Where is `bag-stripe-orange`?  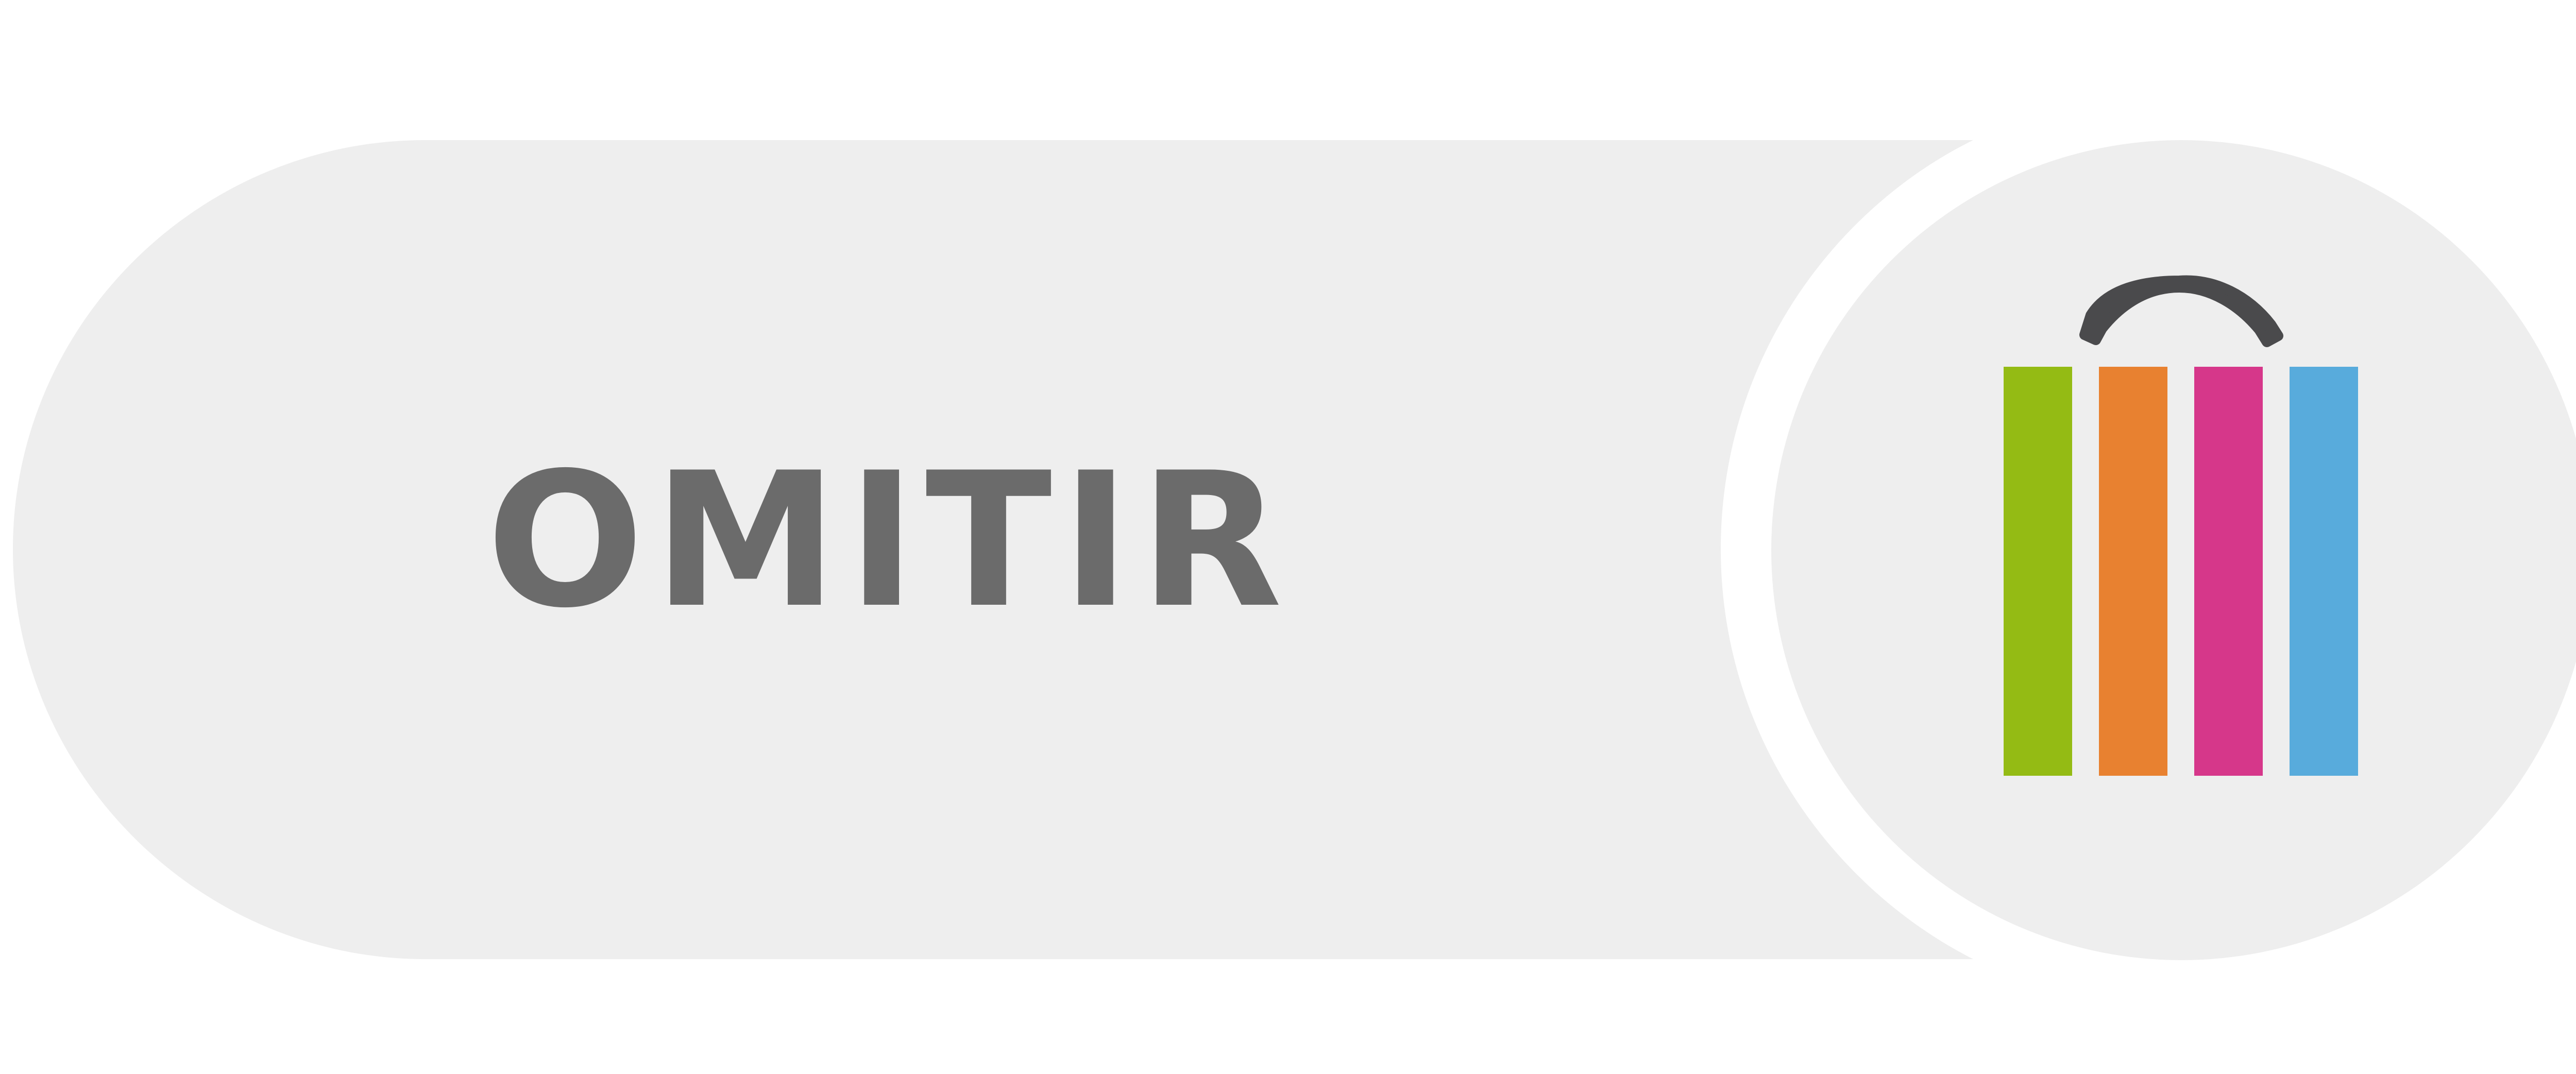 bag-stripe-orange is located at coordinates (2133, 571).